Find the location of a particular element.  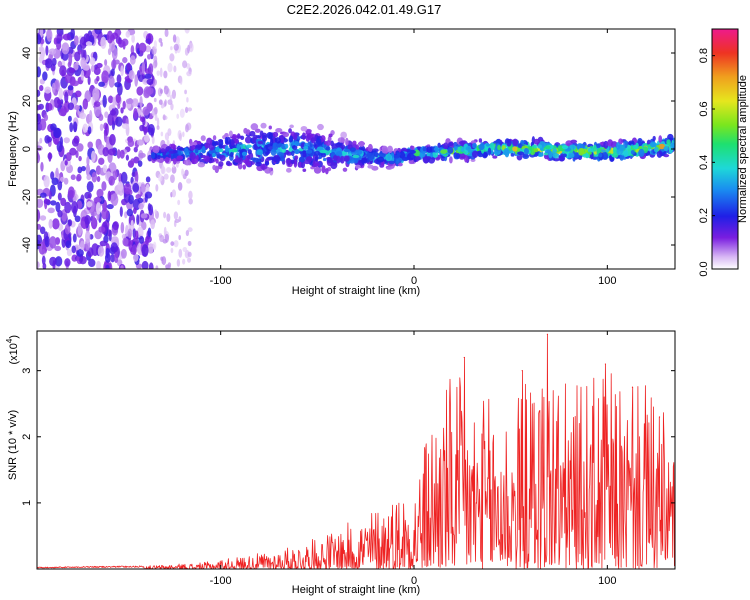

colorbar-label: Normalized spectral amplitude is located at coordinates (743, 149).